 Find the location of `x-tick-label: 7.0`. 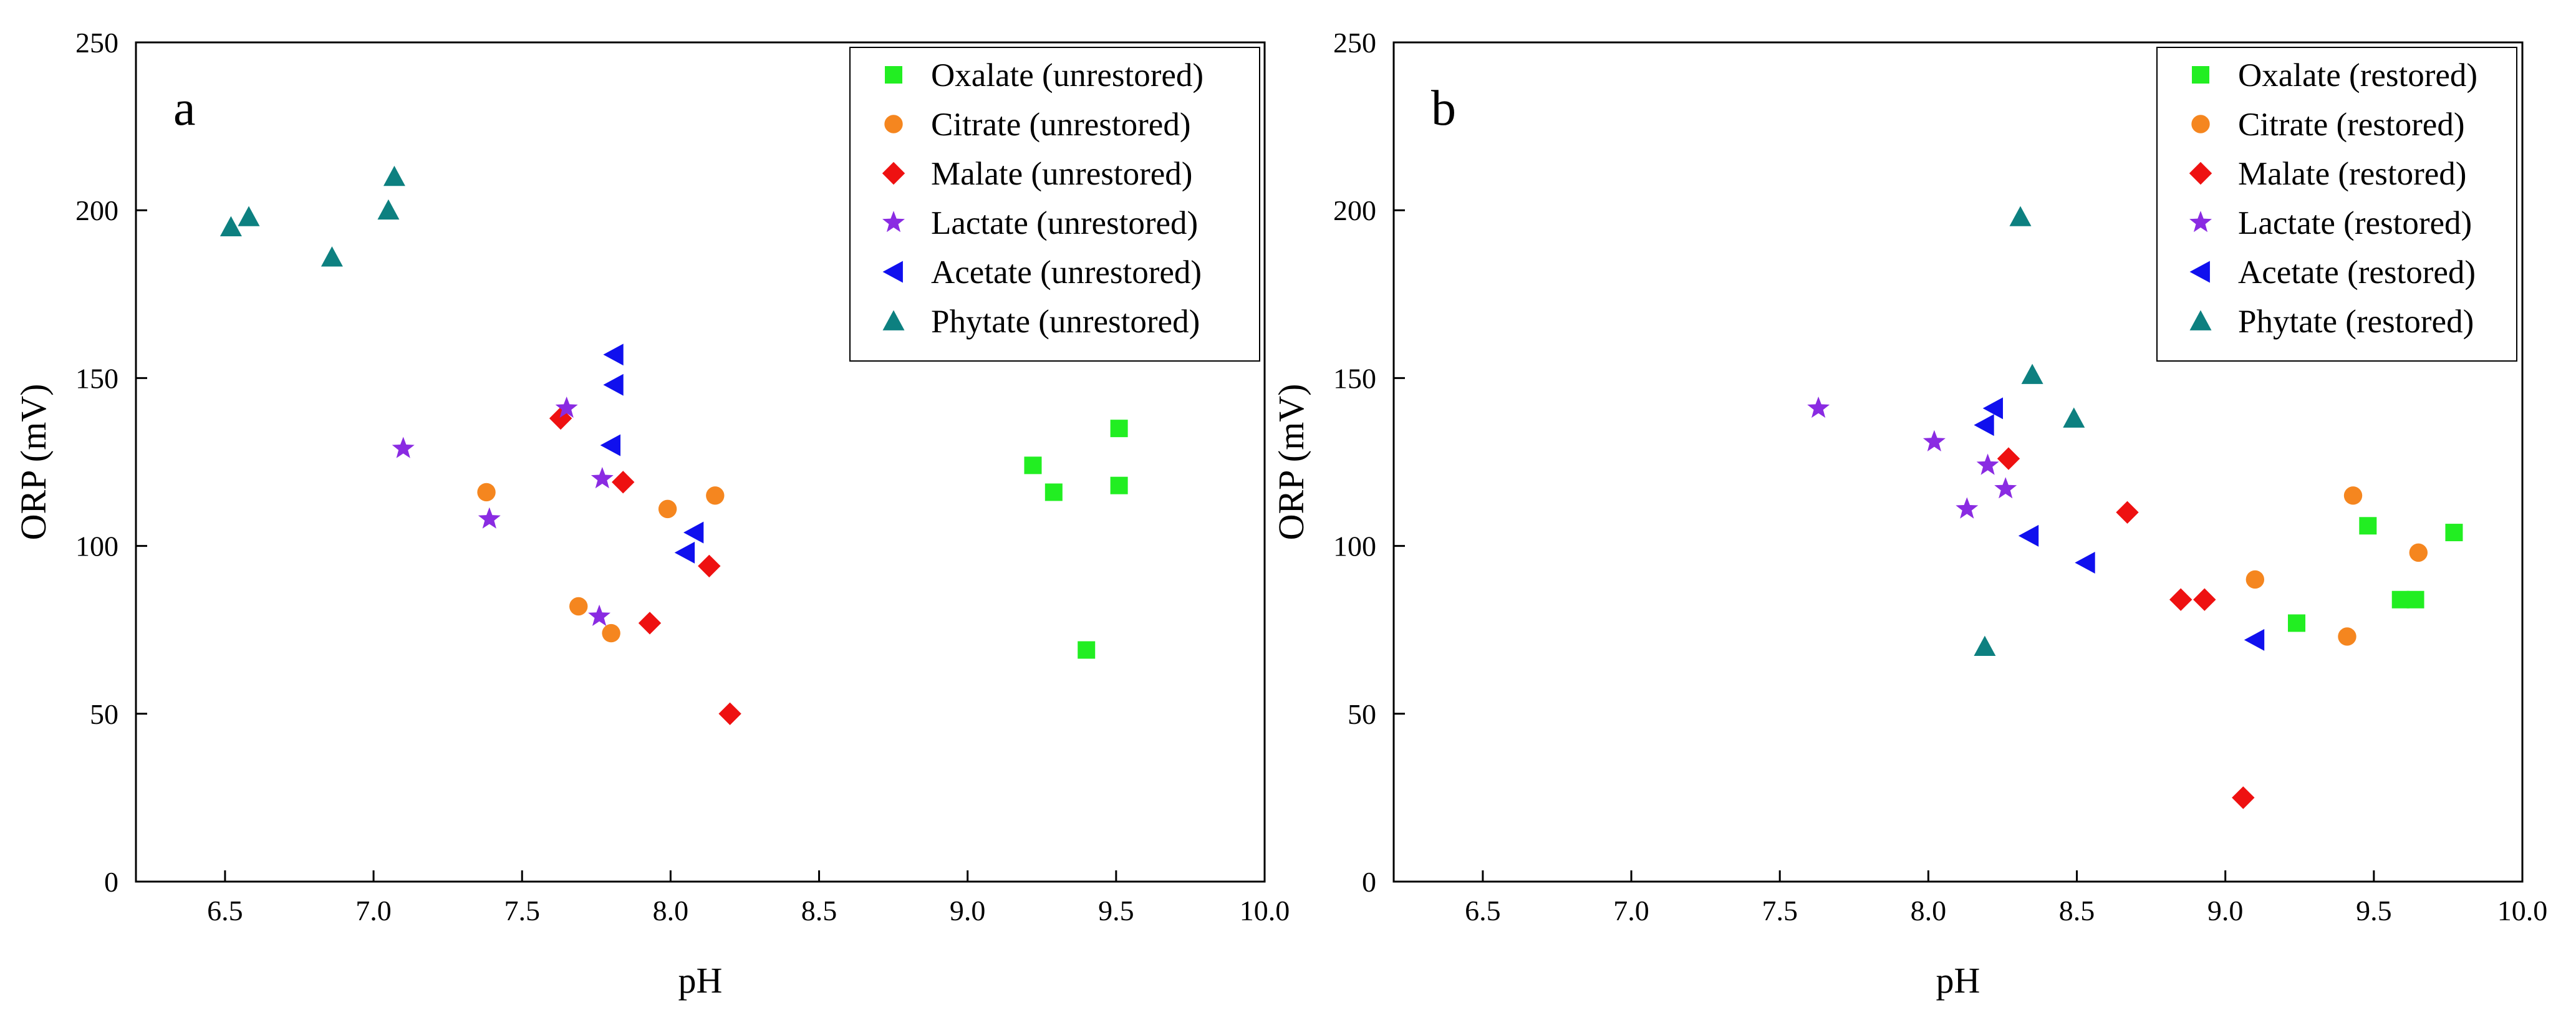

x-tick-label: 7.0 is located at coordinates (373, 911).